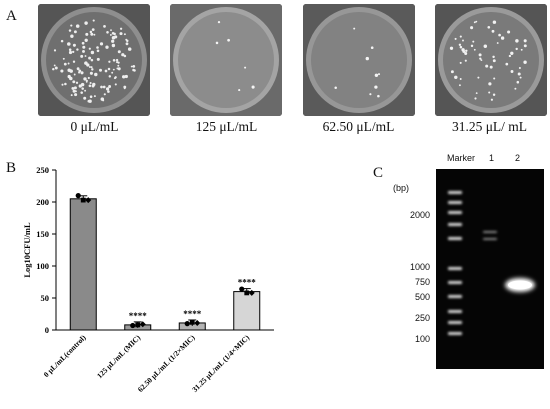 This screenshot has height=409, width=550. I want to click on marker-lane, so click(455, 263).